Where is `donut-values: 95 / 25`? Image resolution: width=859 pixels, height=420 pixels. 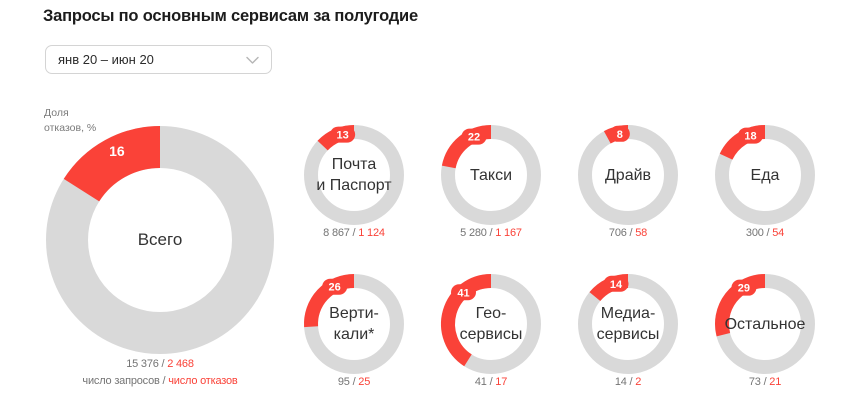 donut-values: 95 / 25 is located at coordinates (354, 382).